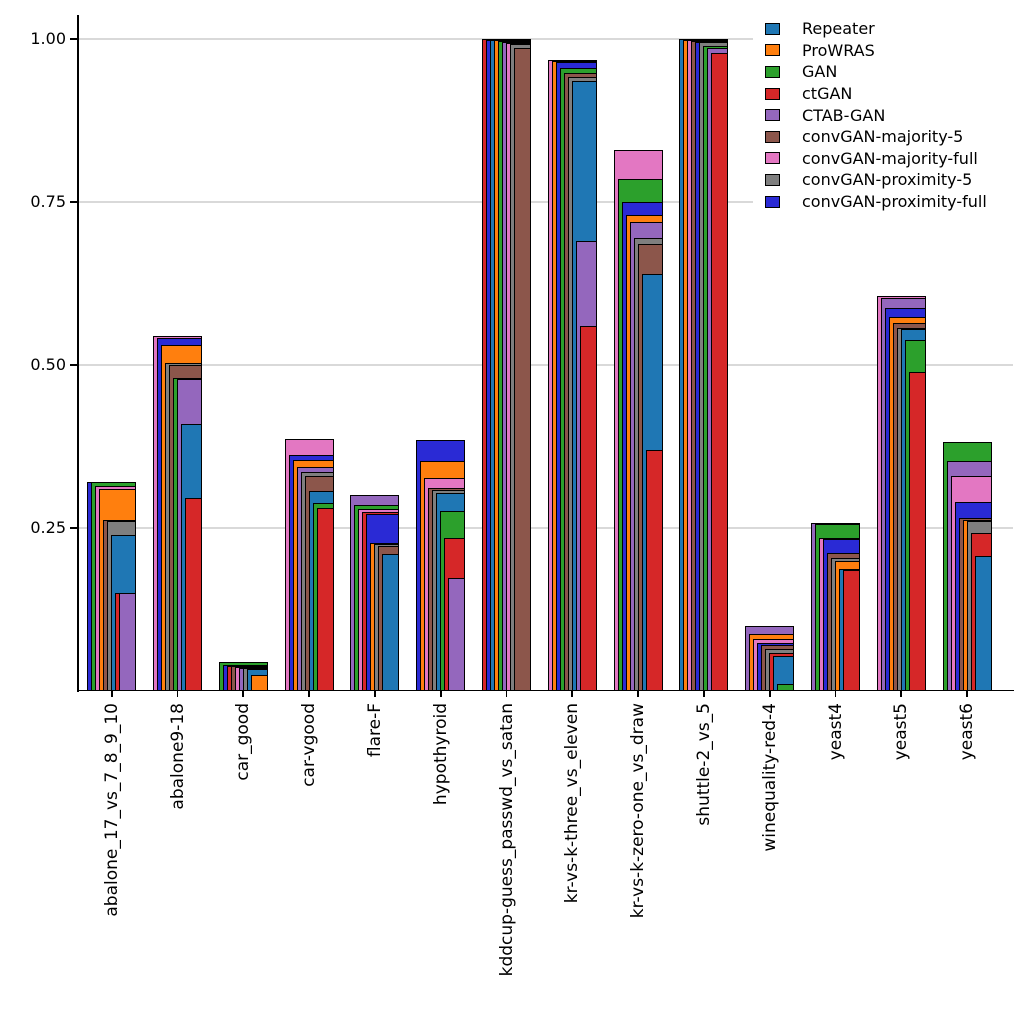 This screenshot has height=1024, width=1024. What do you see at coordinates (309, 745) in the screenshot?
I see `x-tick-label-car-vgood: car-vgood` at bounding box center [309, 745].